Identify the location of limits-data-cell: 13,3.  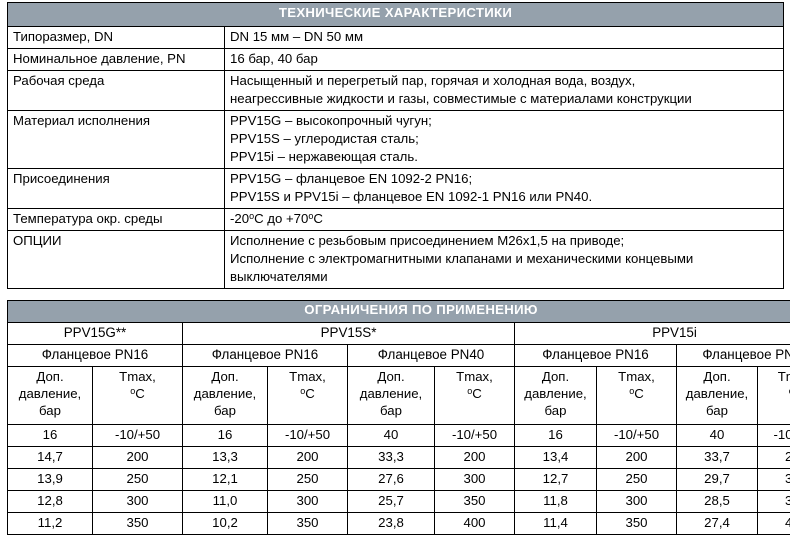
(225, 458).